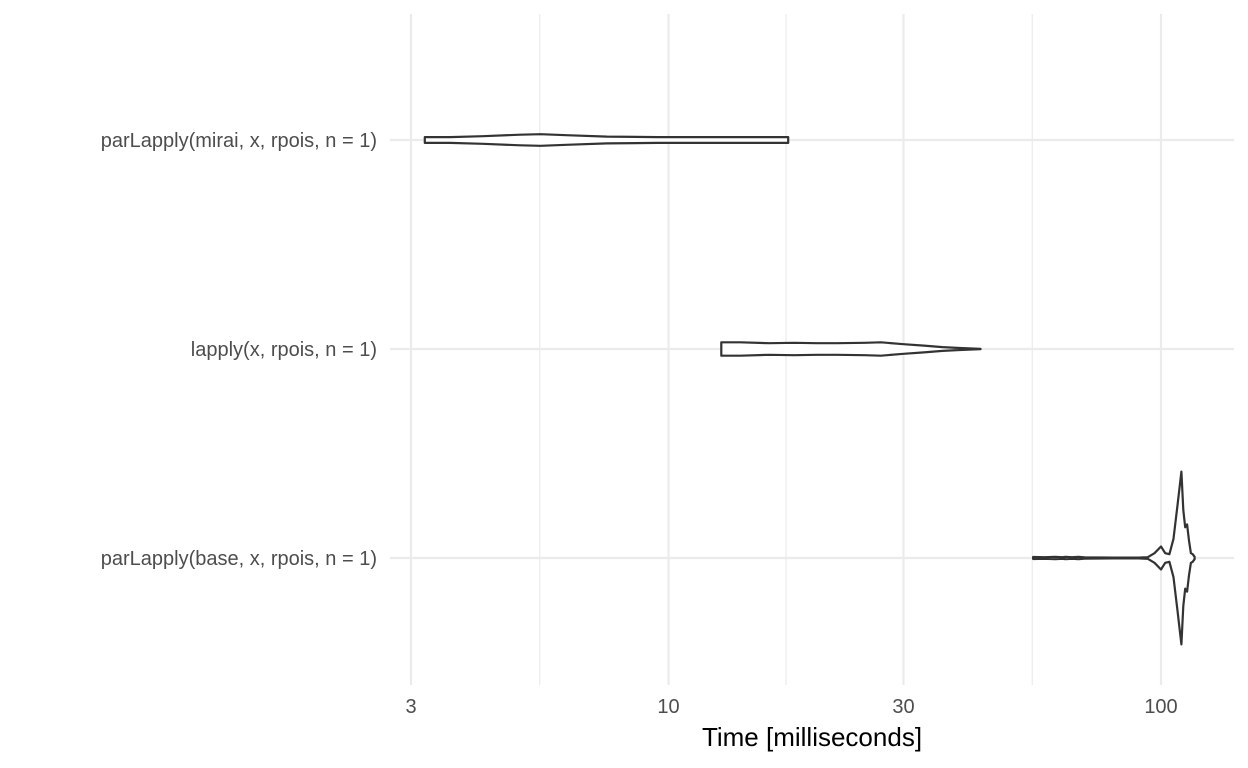 The height and width of the screenshot is (768, 1248). What do you see at coordinates (791, 707) in the screenshot?
I see `x-axis-labels: 3 10 30 100` at bounding box center [791, 707].